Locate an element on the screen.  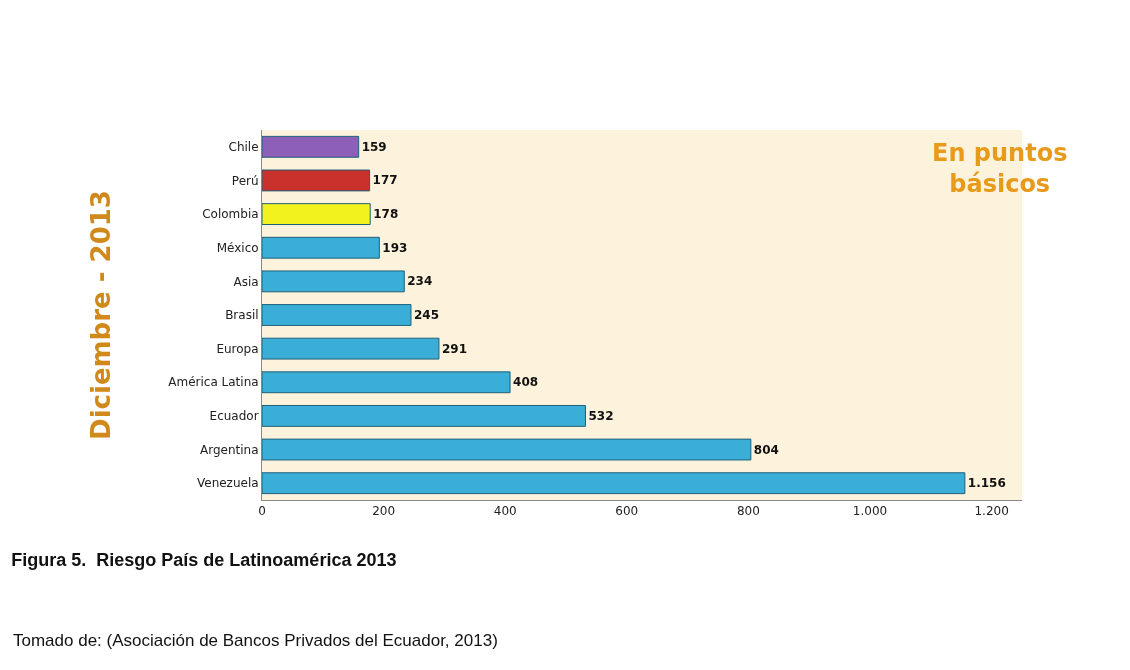
x-tick-label: 200 is located at coordinates (384, 511).